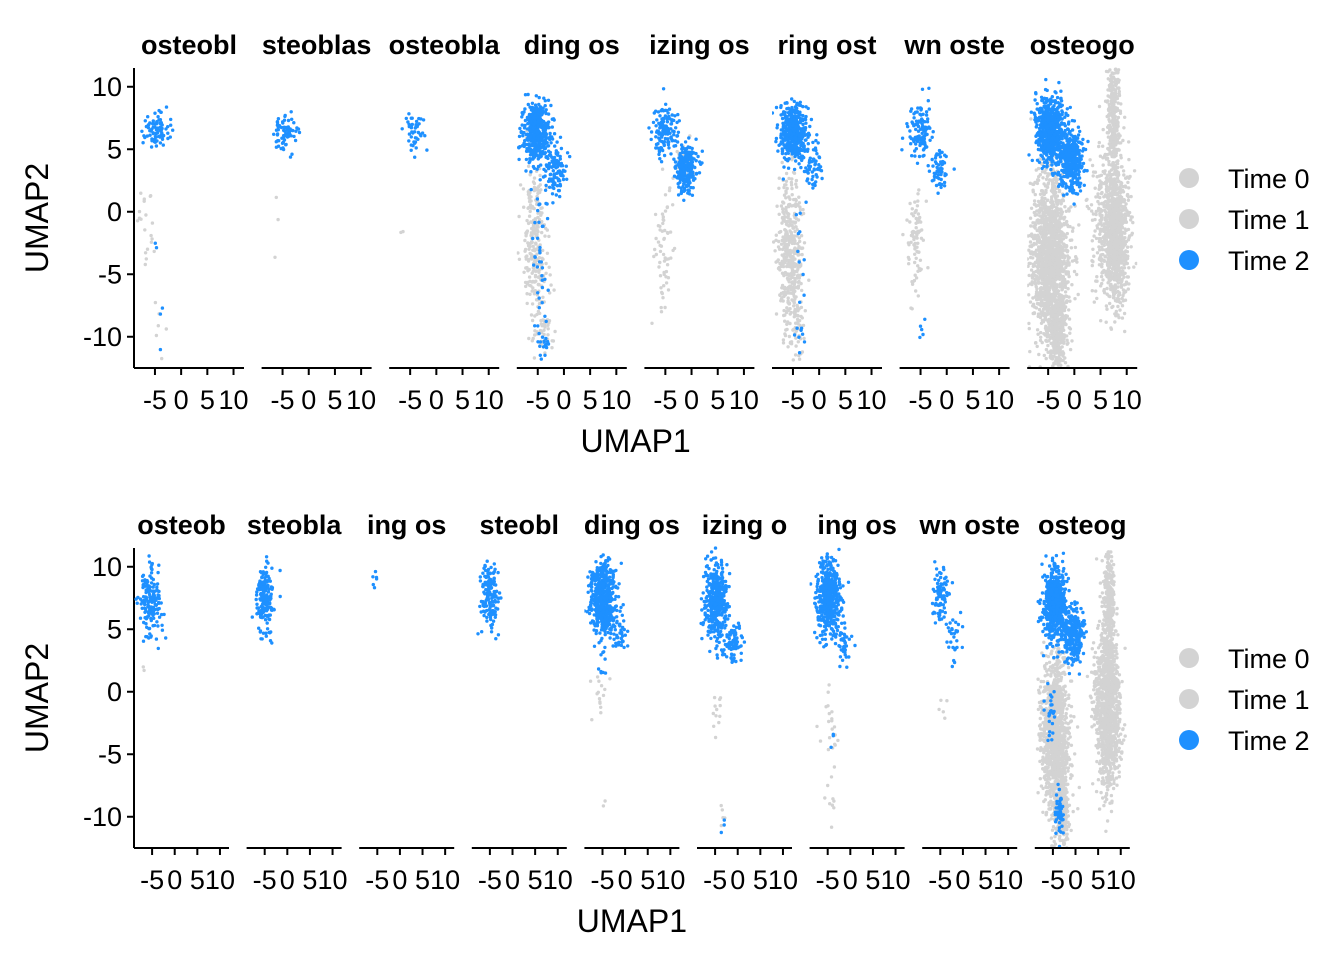 This screenshot has height=965, width=1344. I want to click on x-tick-label: 5, so click(207, 400).